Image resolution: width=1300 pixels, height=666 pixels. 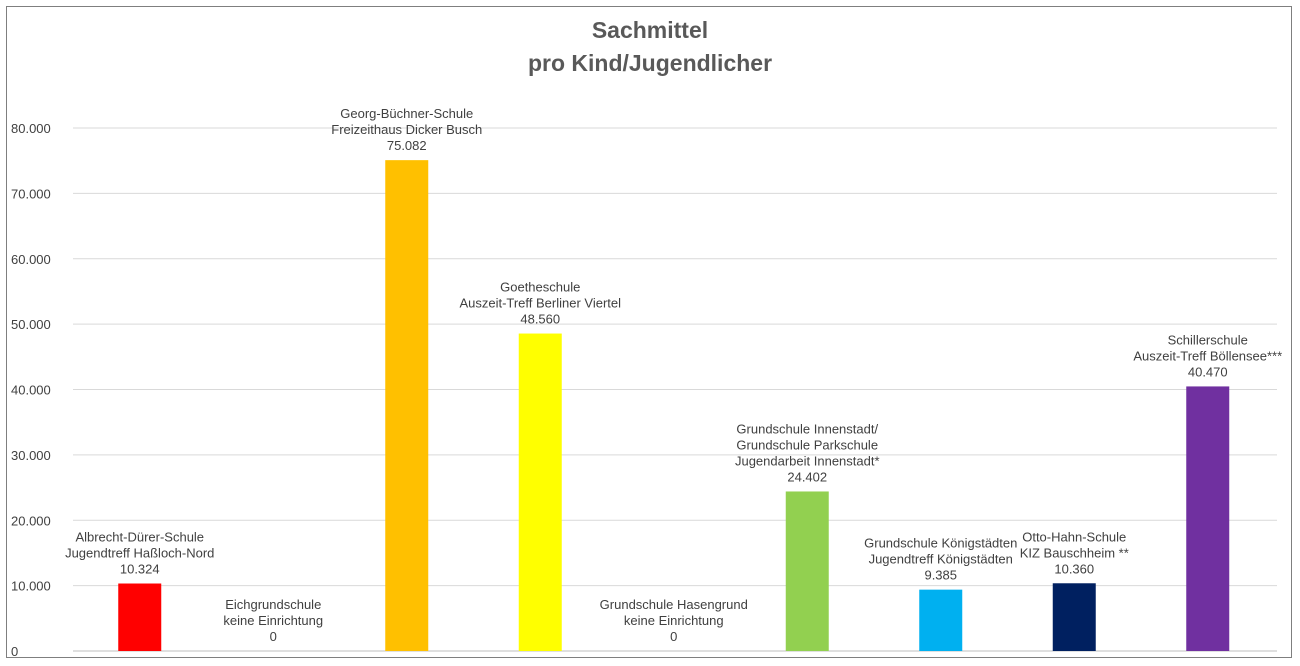 What do you see at coordinates (31, 259) in the screenshot?
I see `y-tick-label: 60.000` at bounding box center [31, 259].